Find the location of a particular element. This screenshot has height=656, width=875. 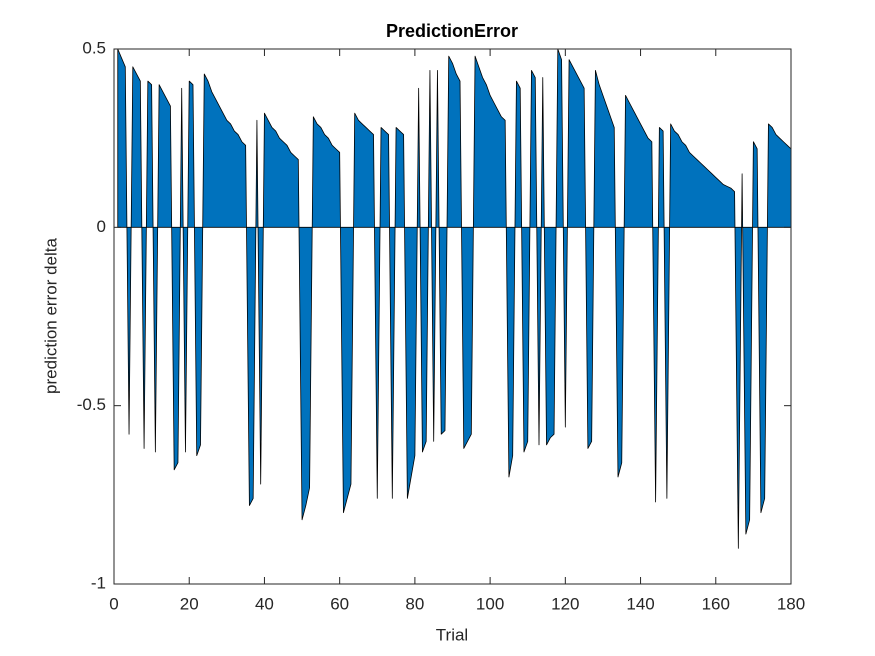

y-axis-label: prediction error delta is located at coordinates (50, 316).